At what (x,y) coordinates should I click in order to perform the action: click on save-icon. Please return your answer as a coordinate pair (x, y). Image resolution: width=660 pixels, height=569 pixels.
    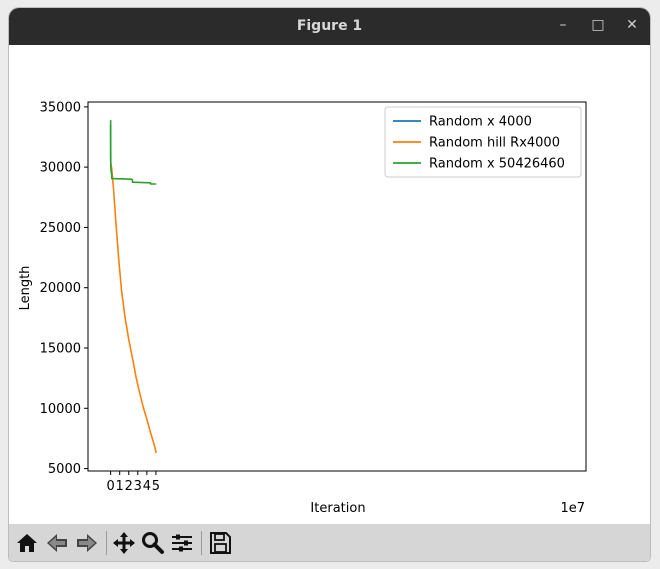
    Looking at the image, I should click on (220, 543).